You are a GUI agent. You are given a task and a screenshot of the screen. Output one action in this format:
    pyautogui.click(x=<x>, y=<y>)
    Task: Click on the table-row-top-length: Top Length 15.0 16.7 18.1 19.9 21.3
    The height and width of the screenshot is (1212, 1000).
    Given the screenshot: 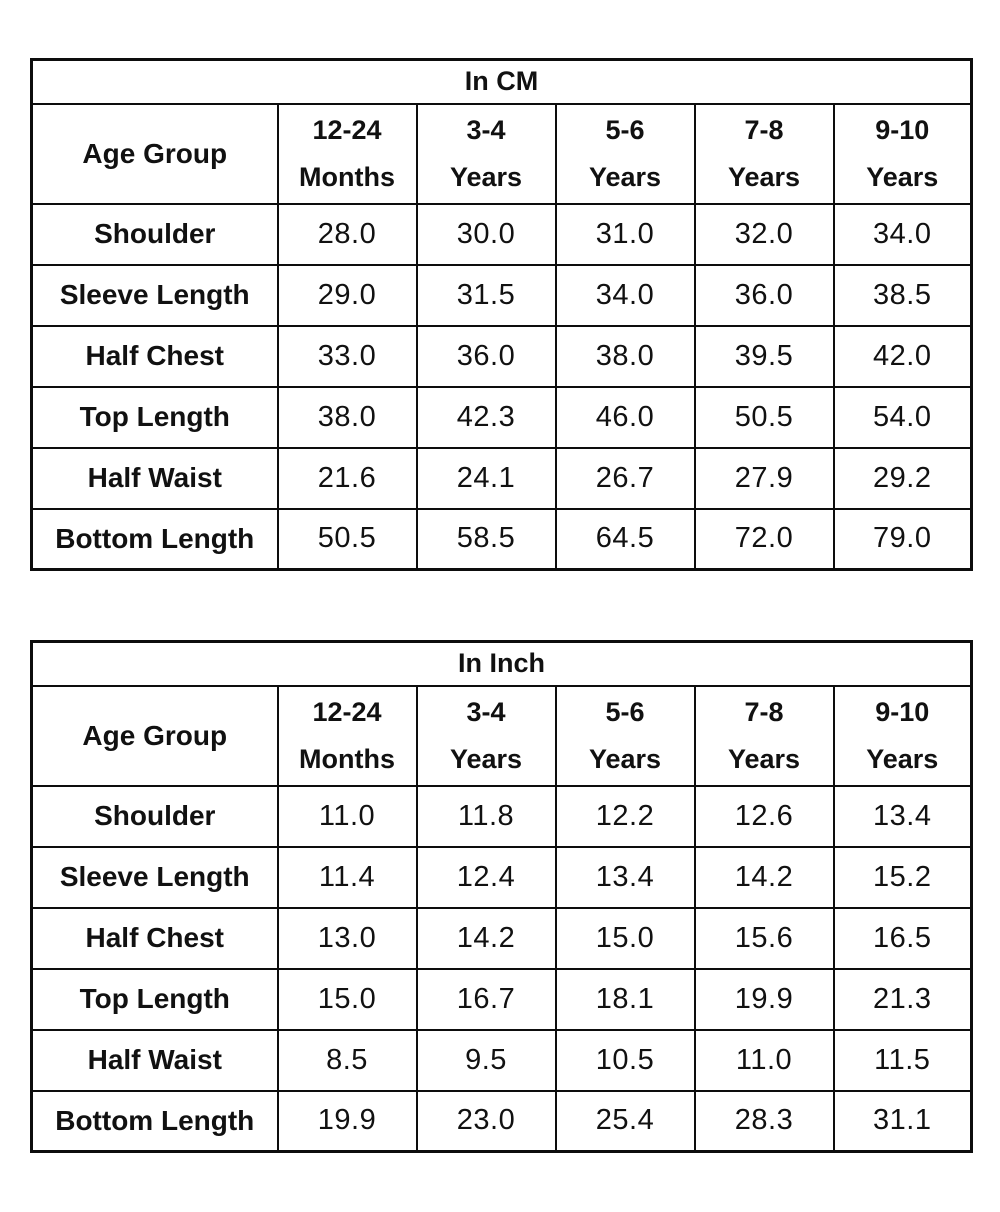 What is the action you would take?
    pyautogui.click(x=501, y=999)
    